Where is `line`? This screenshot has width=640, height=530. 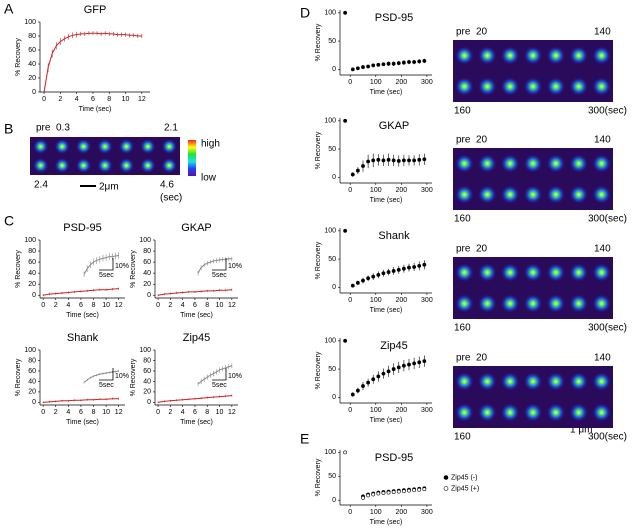
line is located at coordinates (215, 375).